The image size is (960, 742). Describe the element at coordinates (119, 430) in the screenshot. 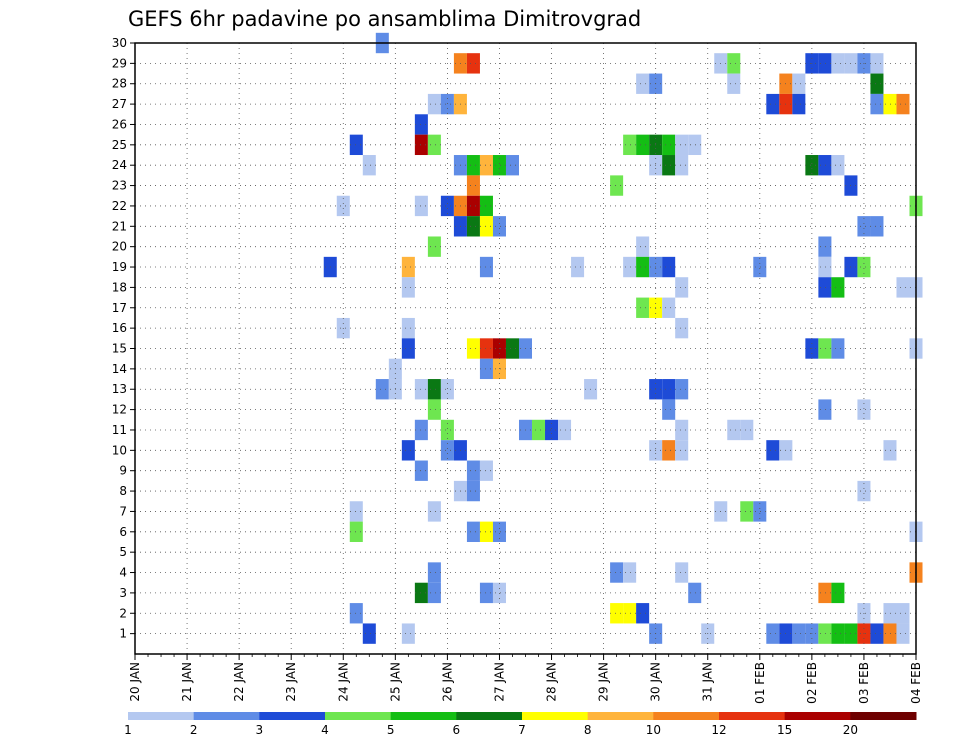

I see `y-tick-label: 11` at that location.